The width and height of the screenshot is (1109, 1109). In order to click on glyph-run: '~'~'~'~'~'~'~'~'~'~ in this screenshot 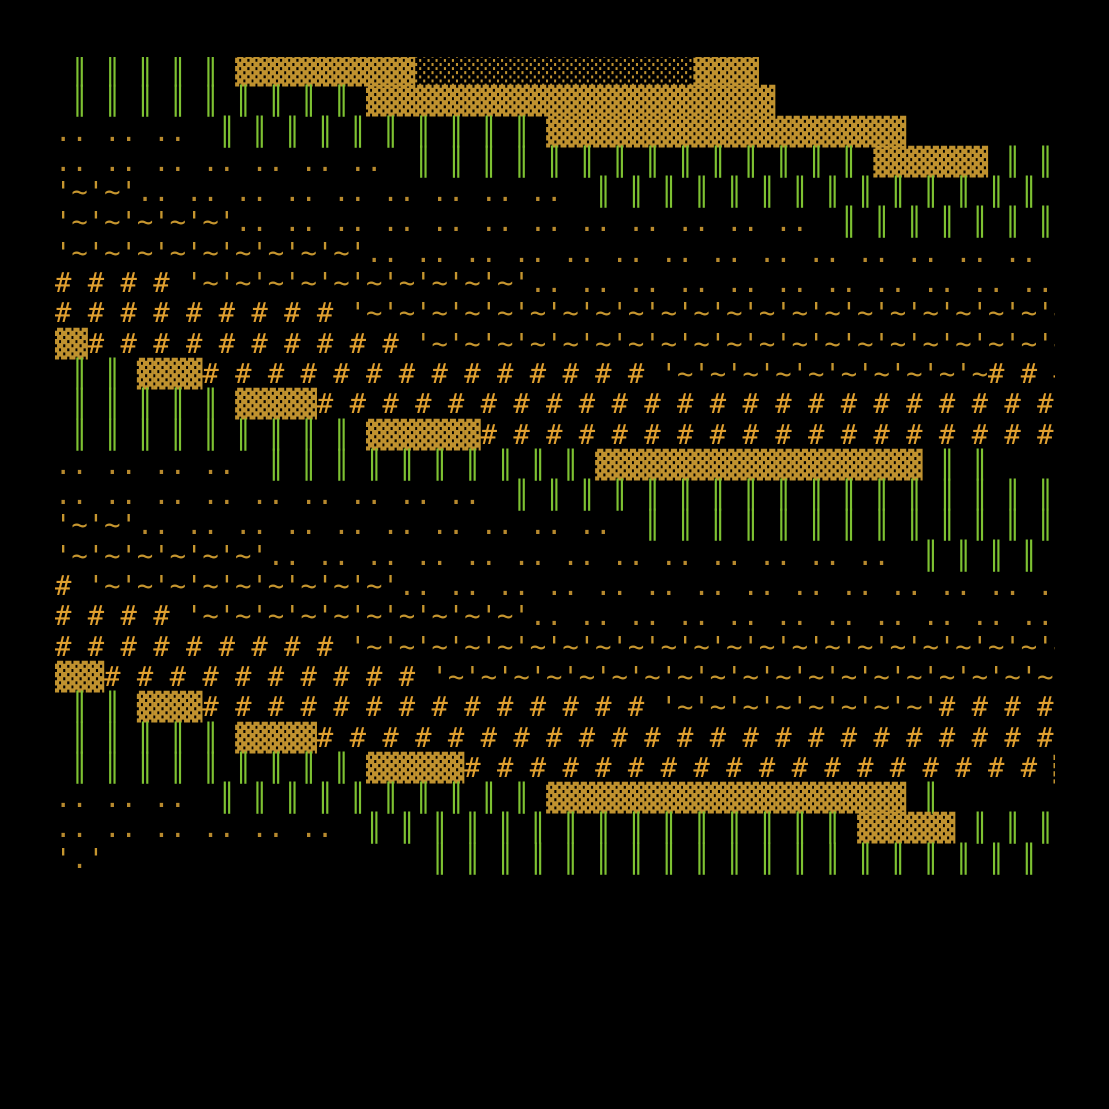, I will do `click(824, 374)`.